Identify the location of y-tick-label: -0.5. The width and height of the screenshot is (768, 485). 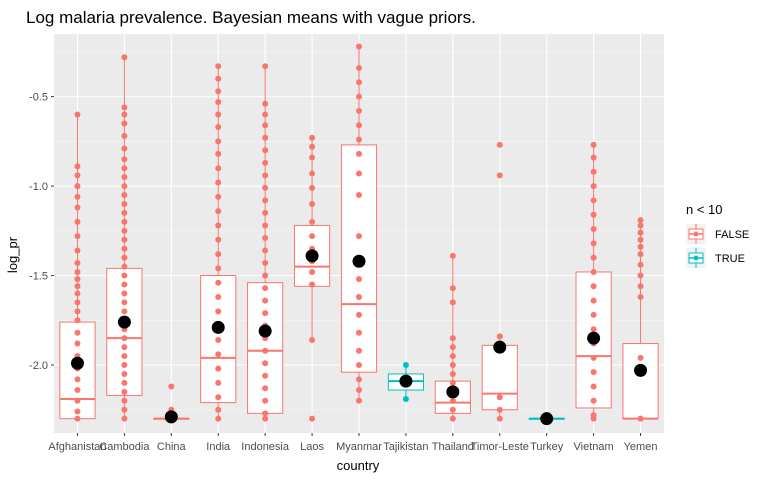
(38, 98).